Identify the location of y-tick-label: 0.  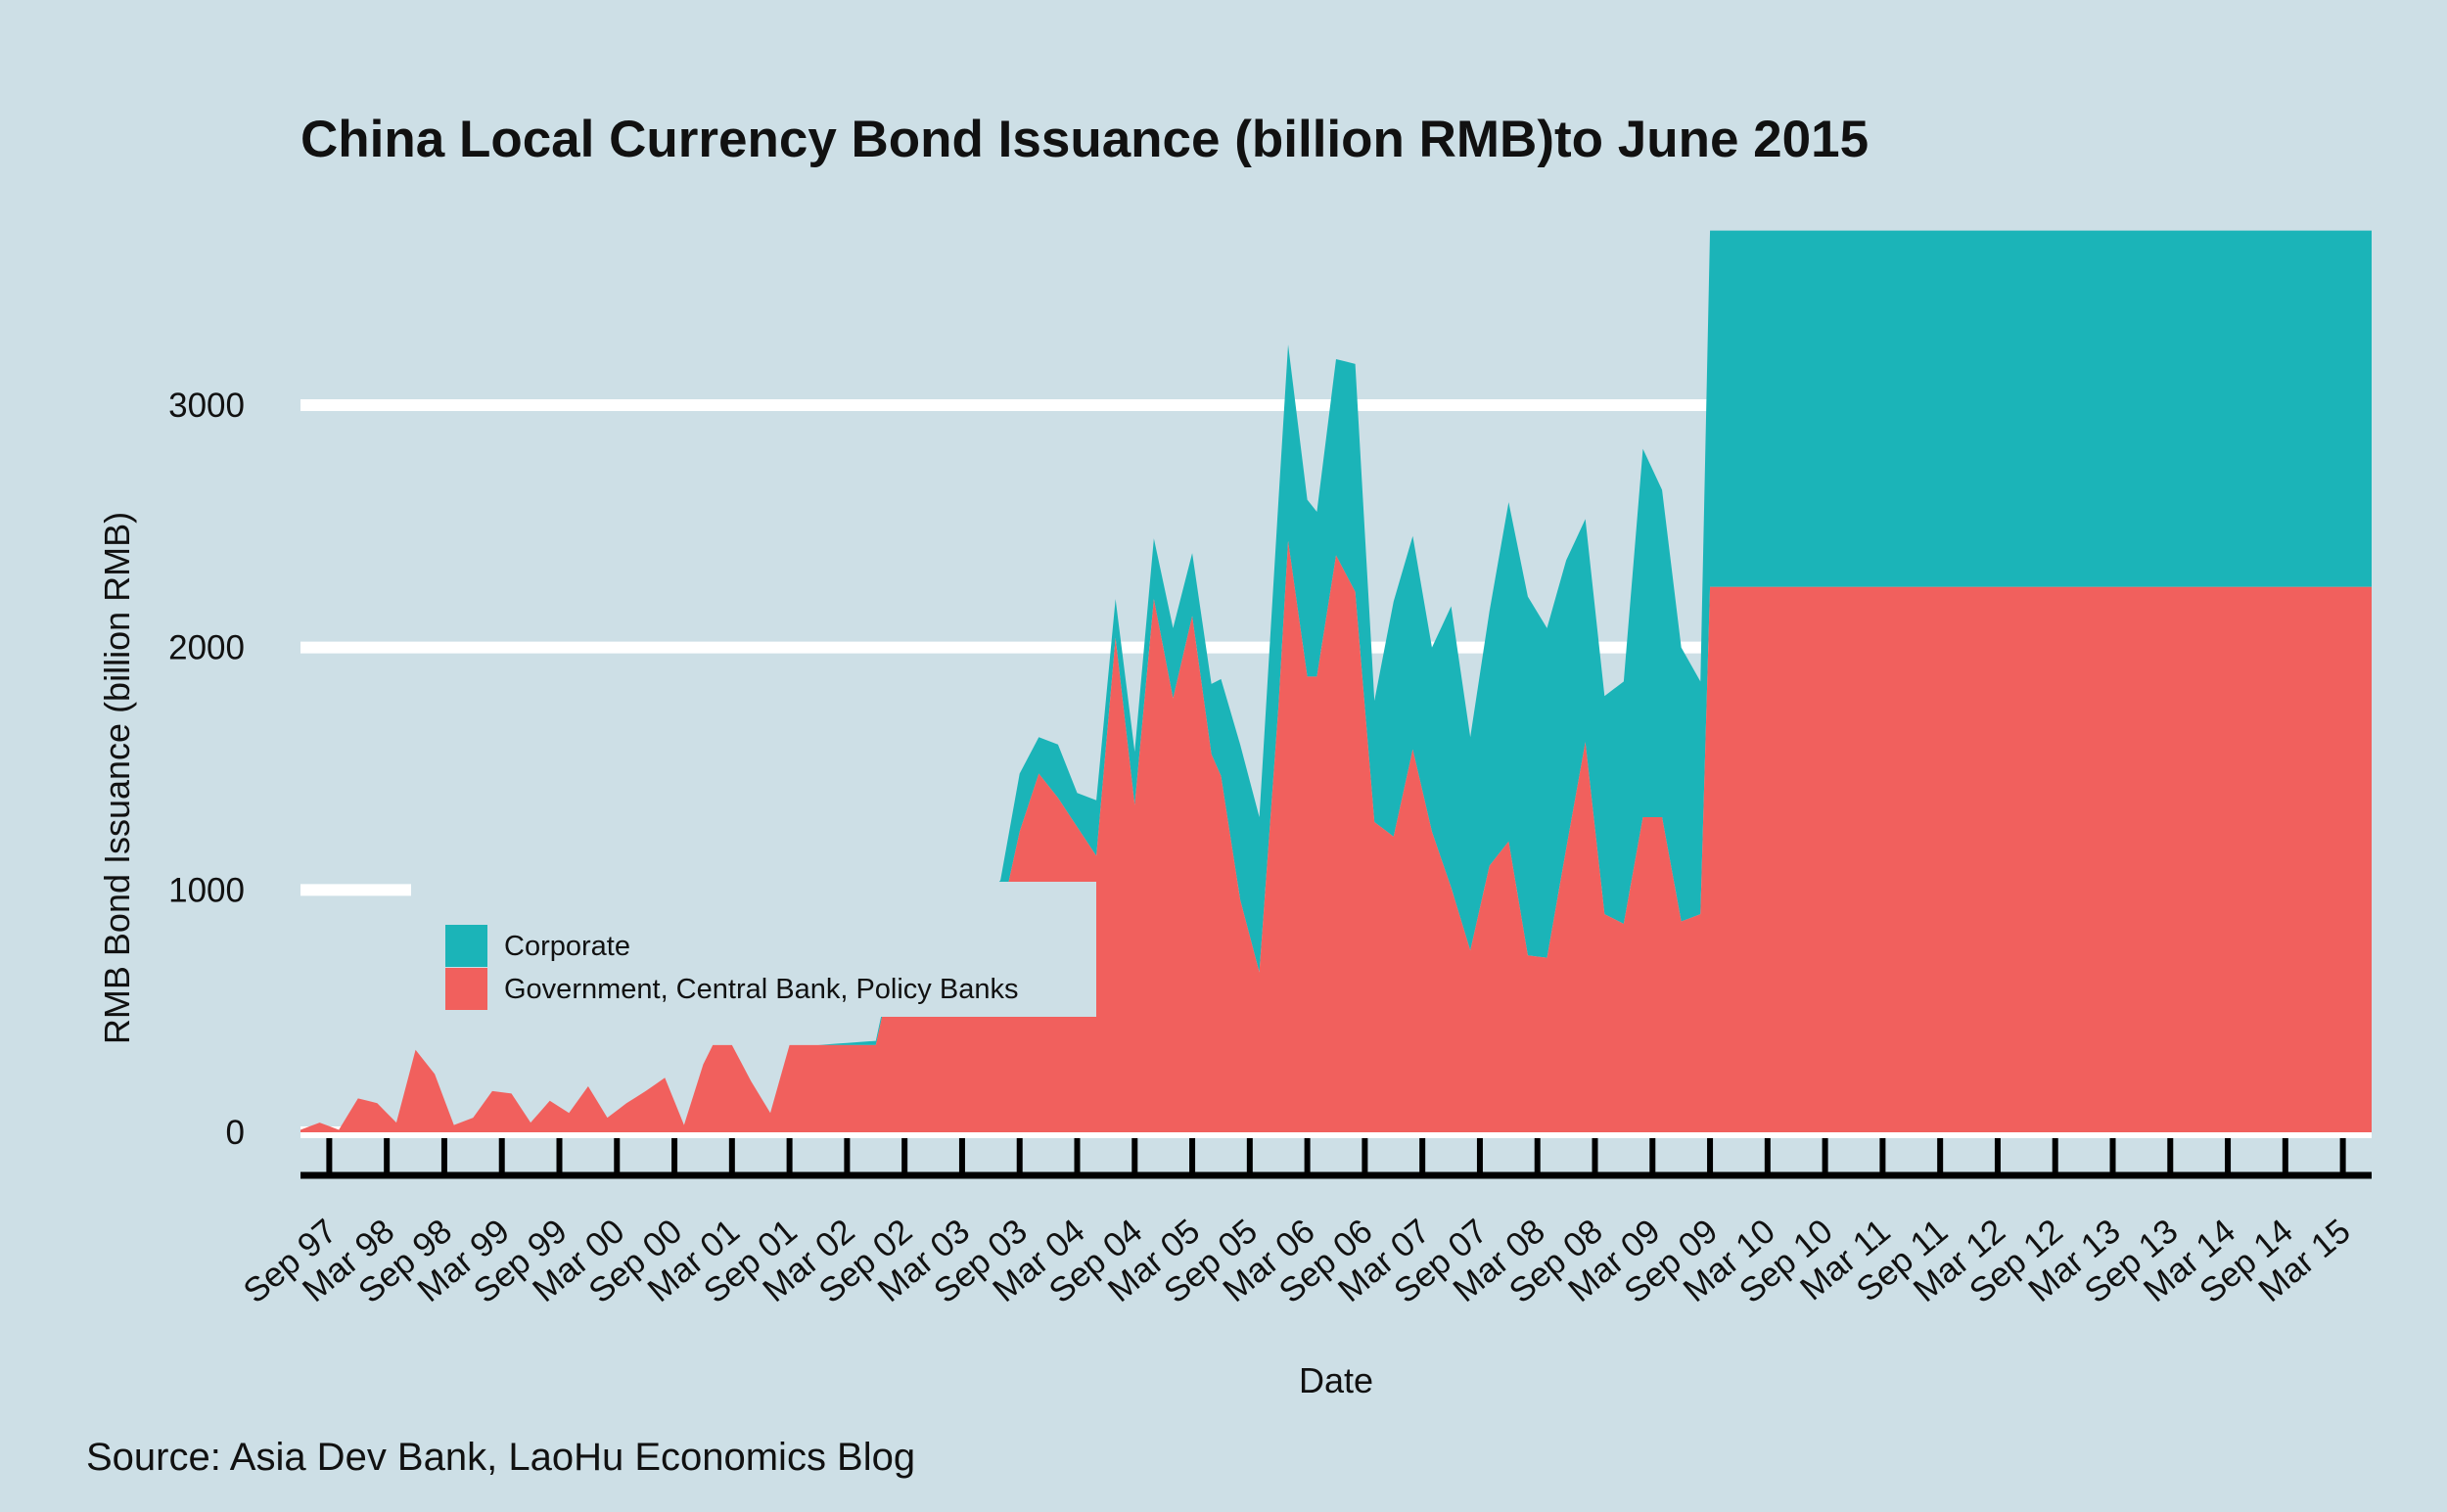
(235, 1133).